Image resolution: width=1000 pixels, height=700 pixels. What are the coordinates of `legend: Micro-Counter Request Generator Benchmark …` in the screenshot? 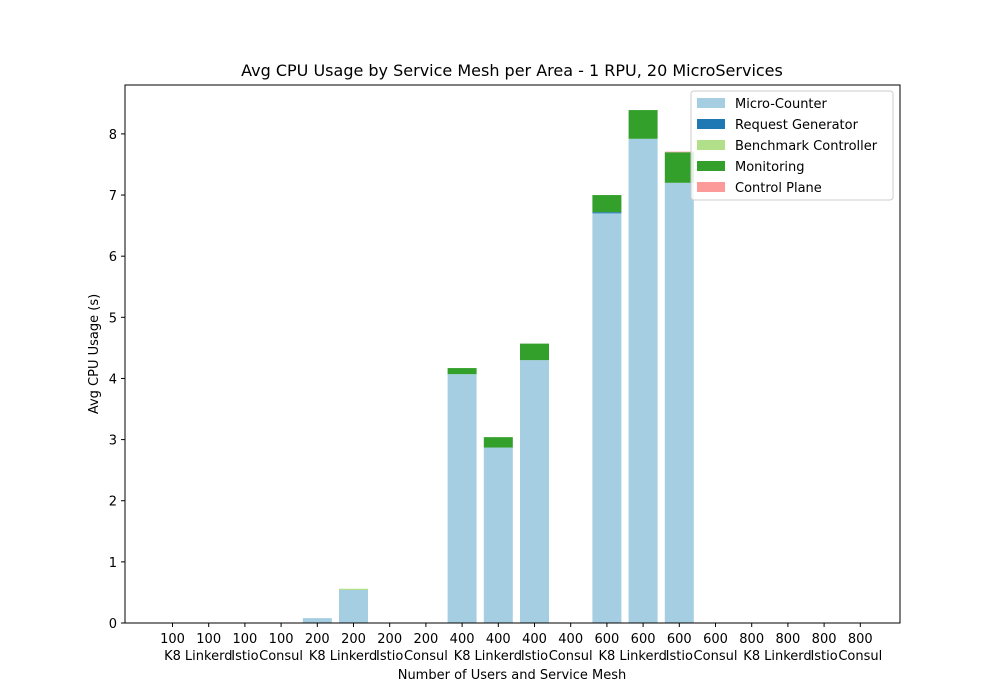 It's located at (792, 145).